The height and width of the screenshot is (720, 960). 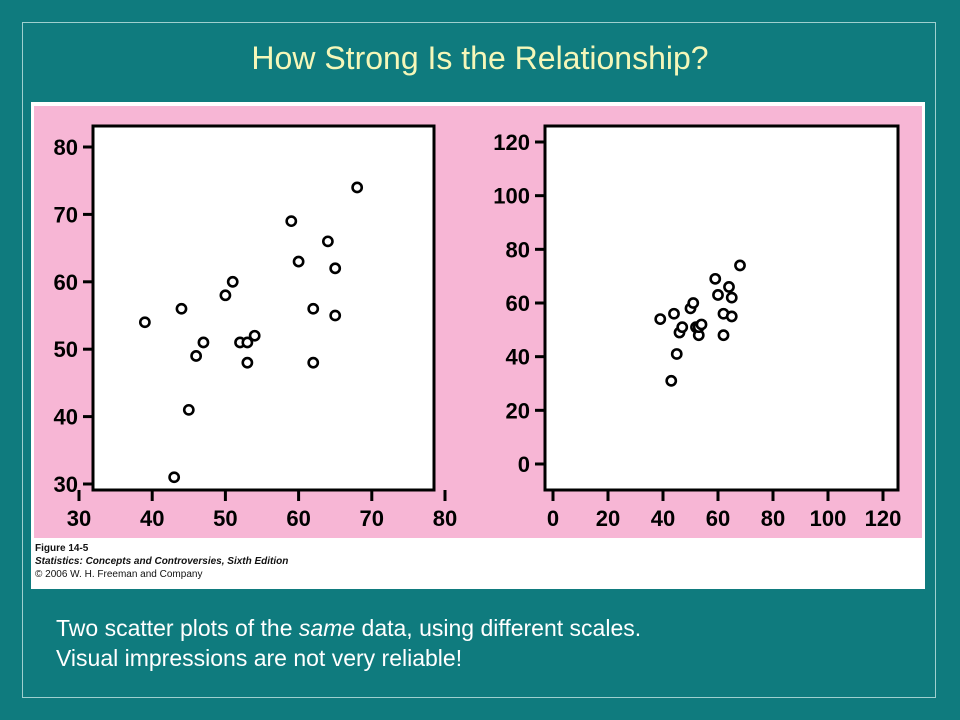 I want to click on chart-1-y-tick-label: 80, so click(x=66, y=147).